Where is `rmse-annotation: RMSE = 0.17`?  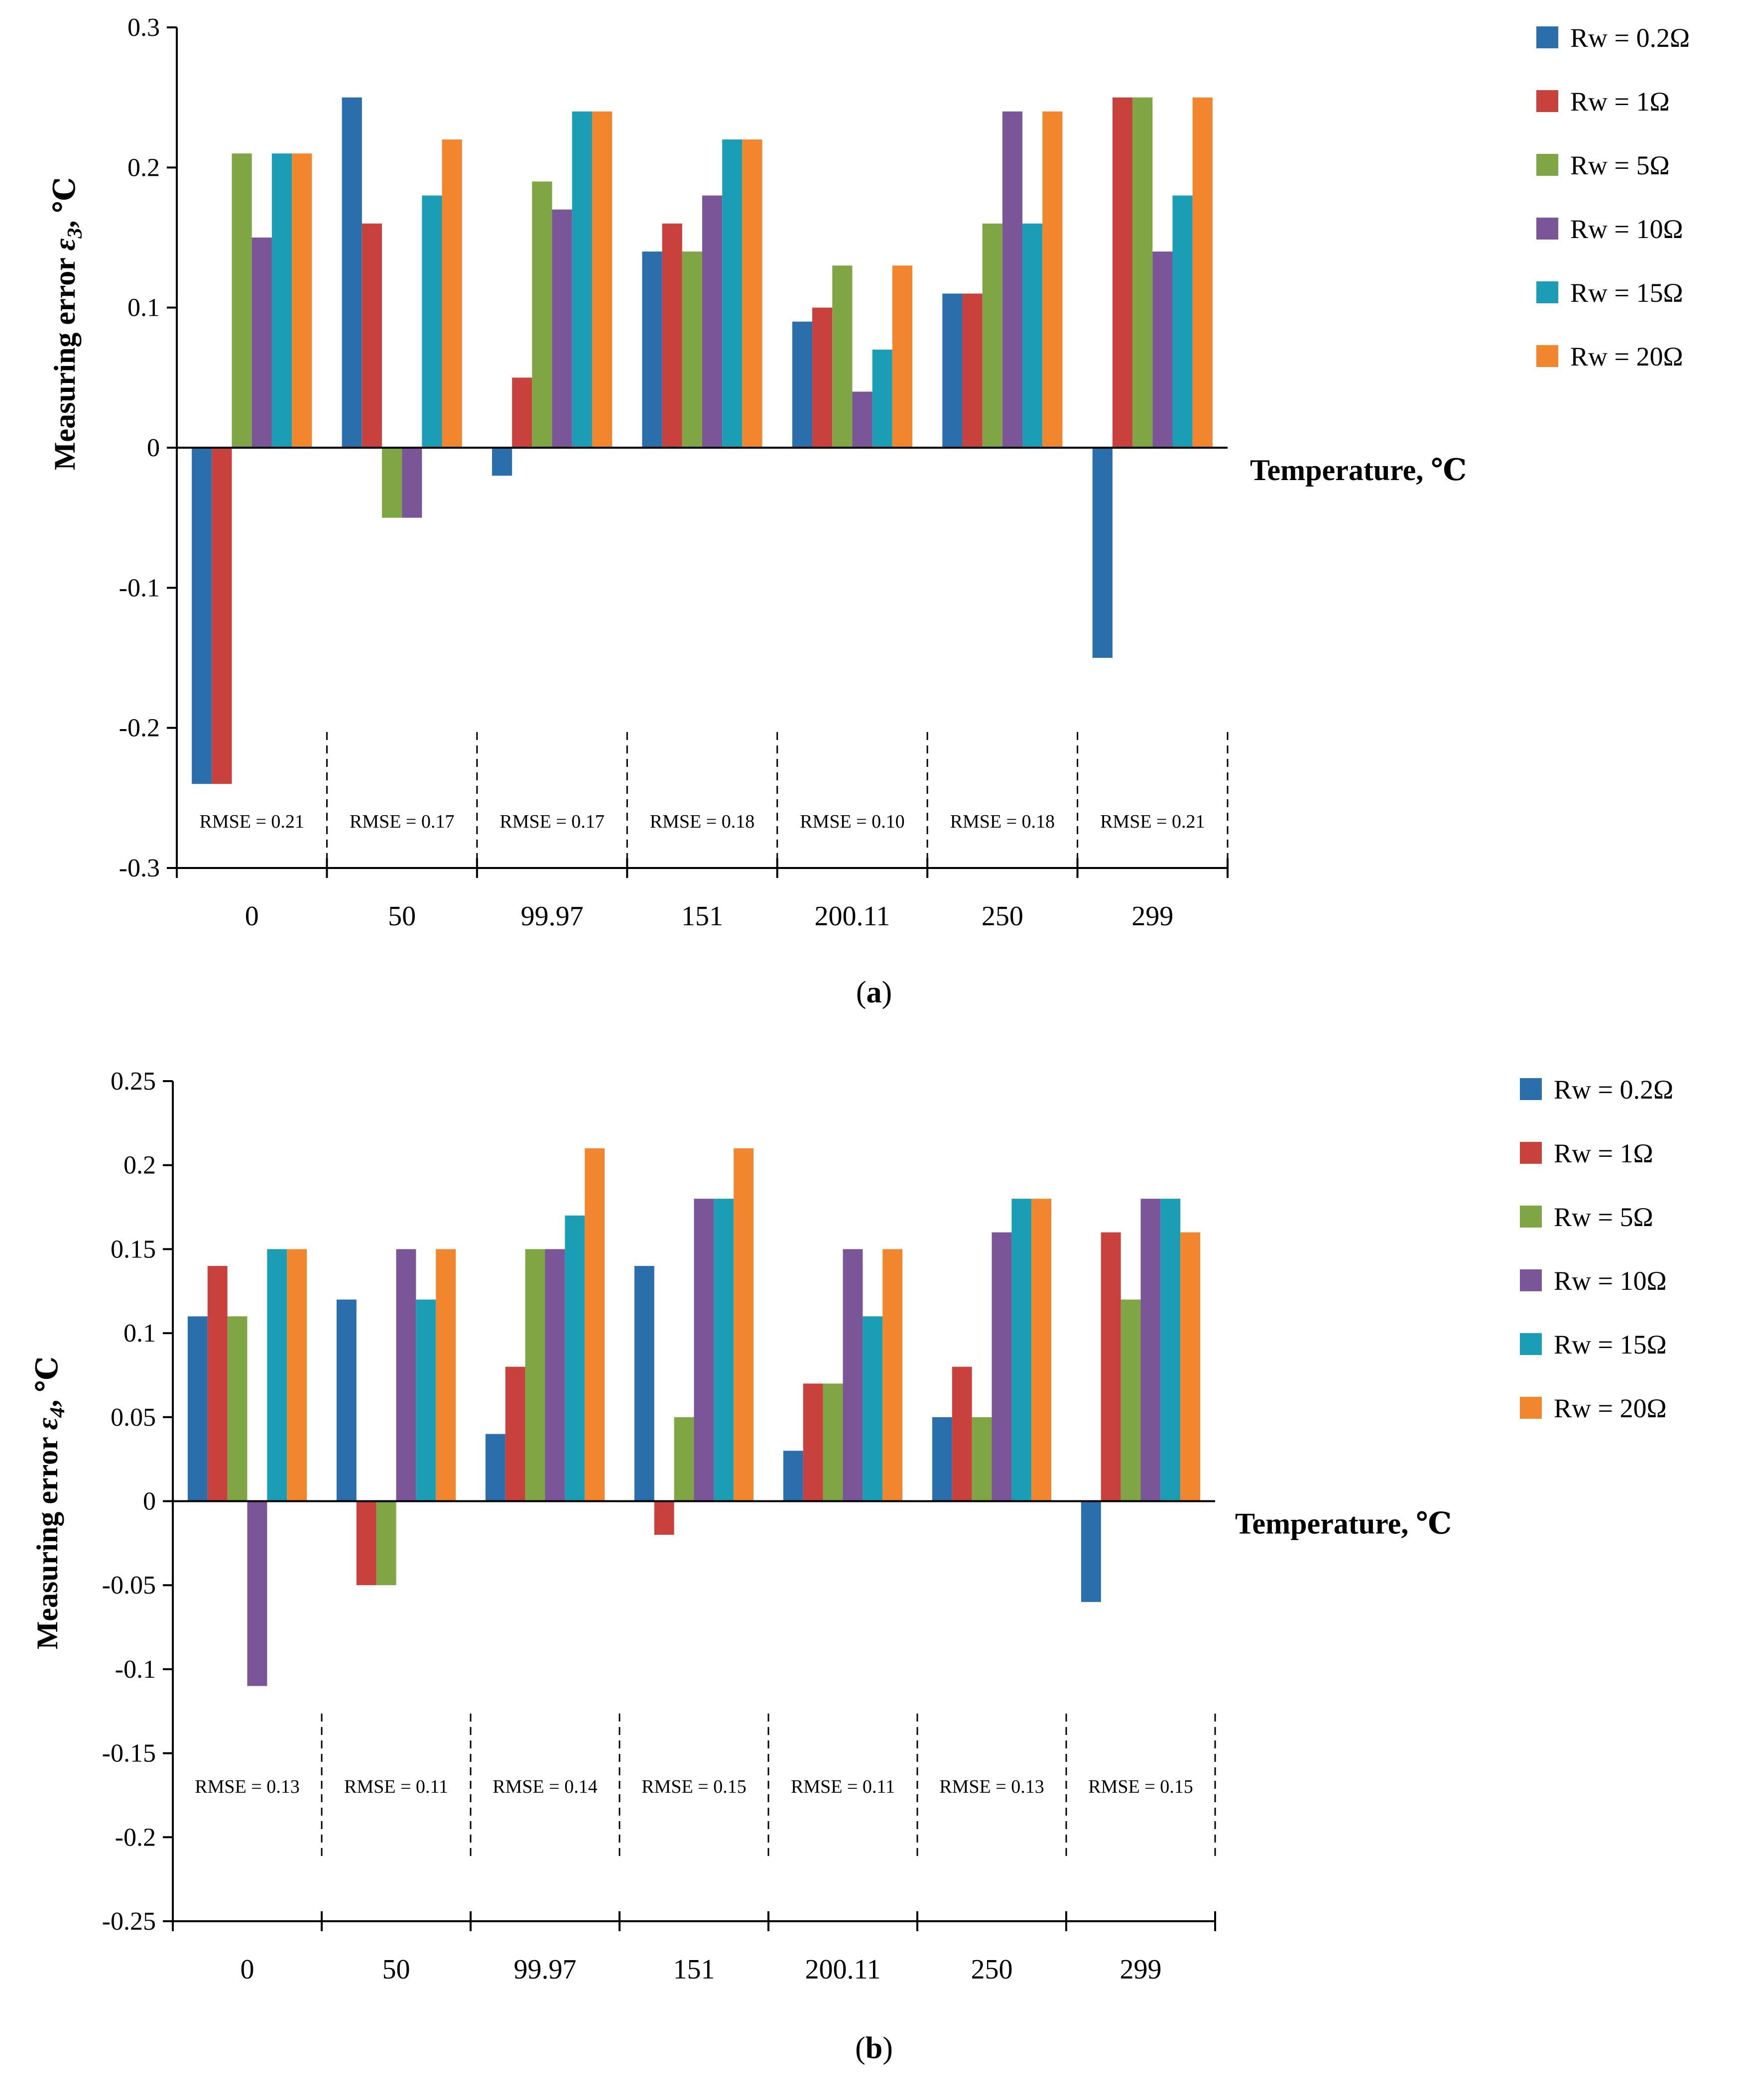 rmse-annotation: RMSE = 0.17 is located at coordinates (551, 822).